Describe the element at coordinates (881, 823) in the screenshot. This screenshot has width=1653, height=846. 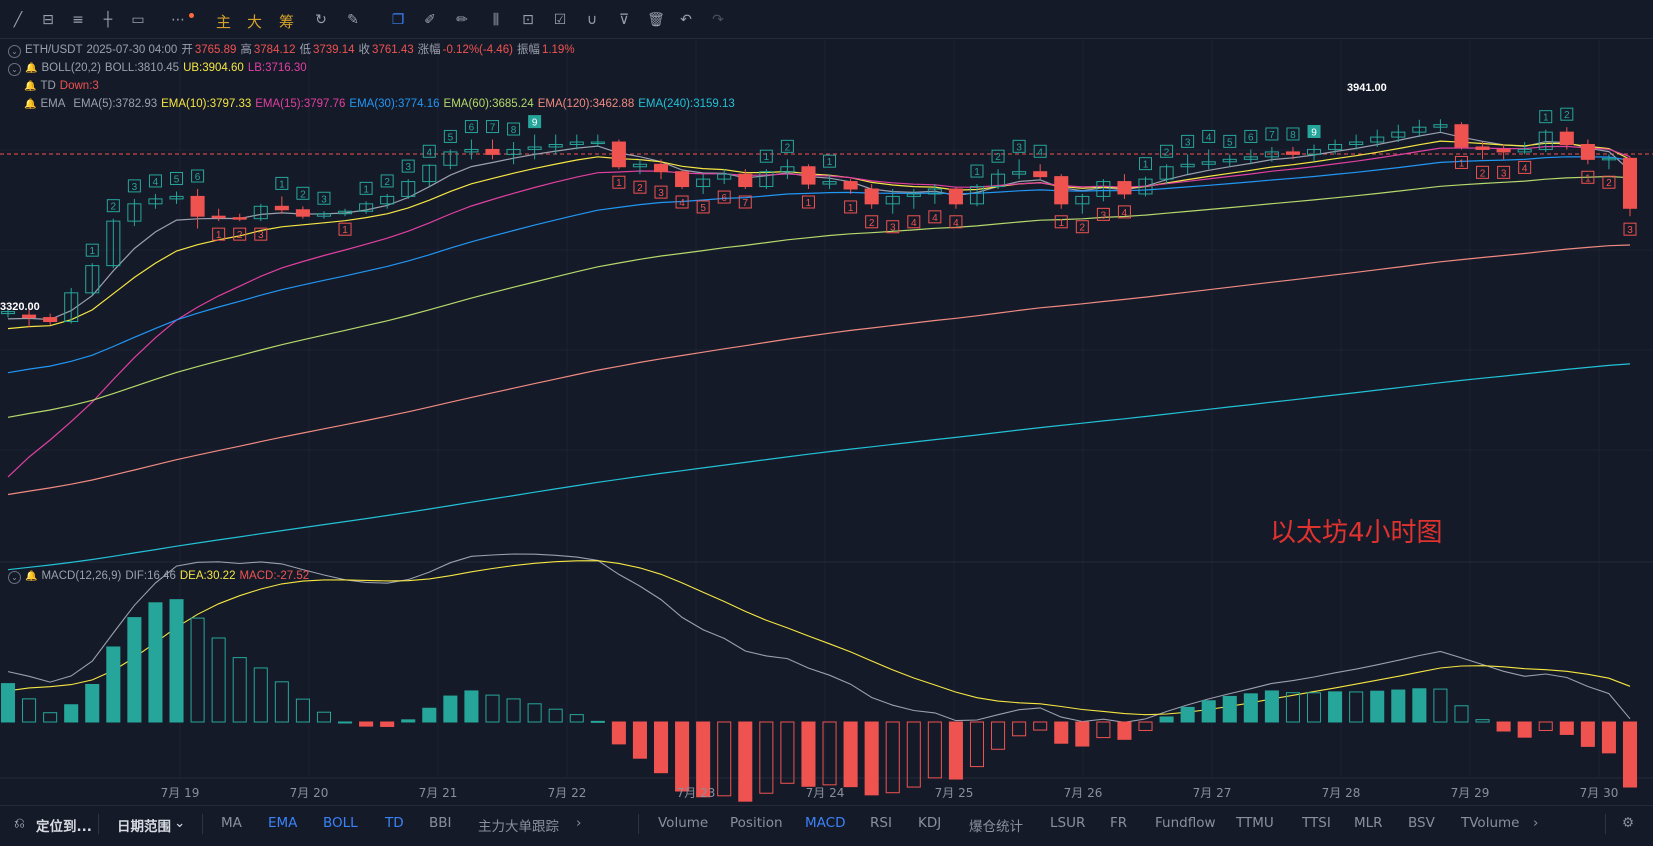
I see `sub-indicator-rsi: RSI` at that location.